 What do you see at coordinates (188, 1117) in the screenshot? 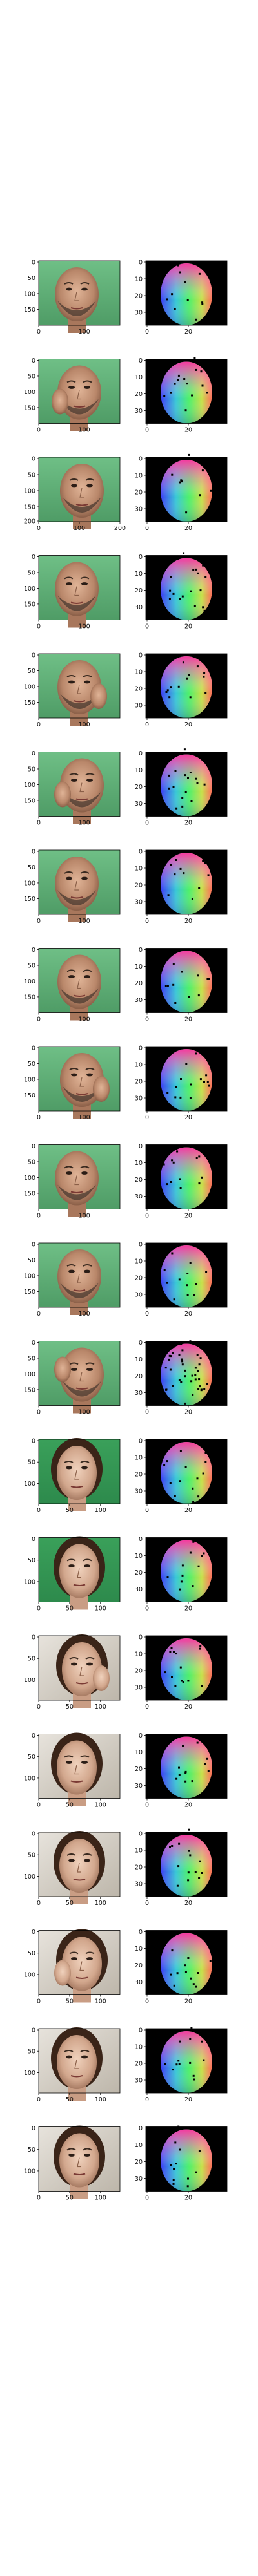
I see `x-tick-label: 20` at bounding box center [188, 1117].